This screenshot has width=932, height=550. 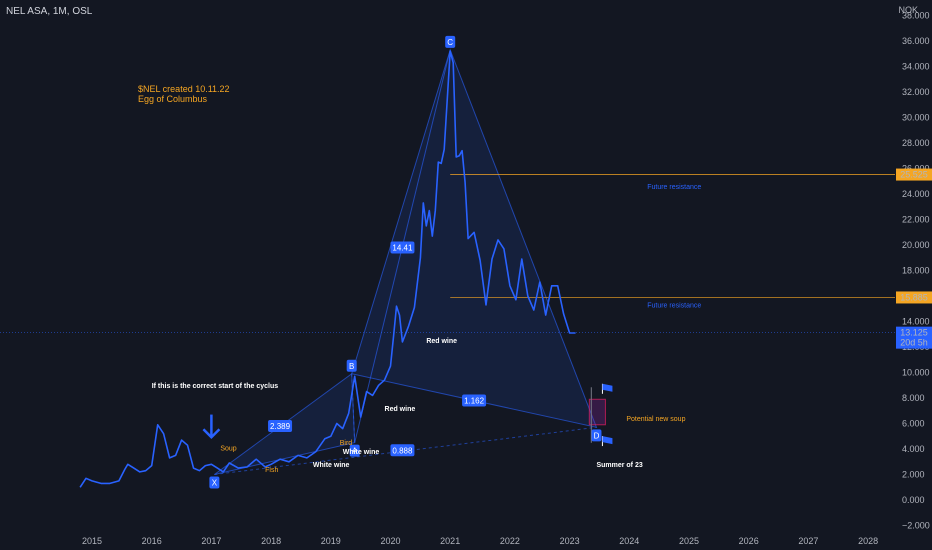 I want to click on chart-note: $NEL created 10.11.22 Egg of Columbus, so click(x=184, y=94).